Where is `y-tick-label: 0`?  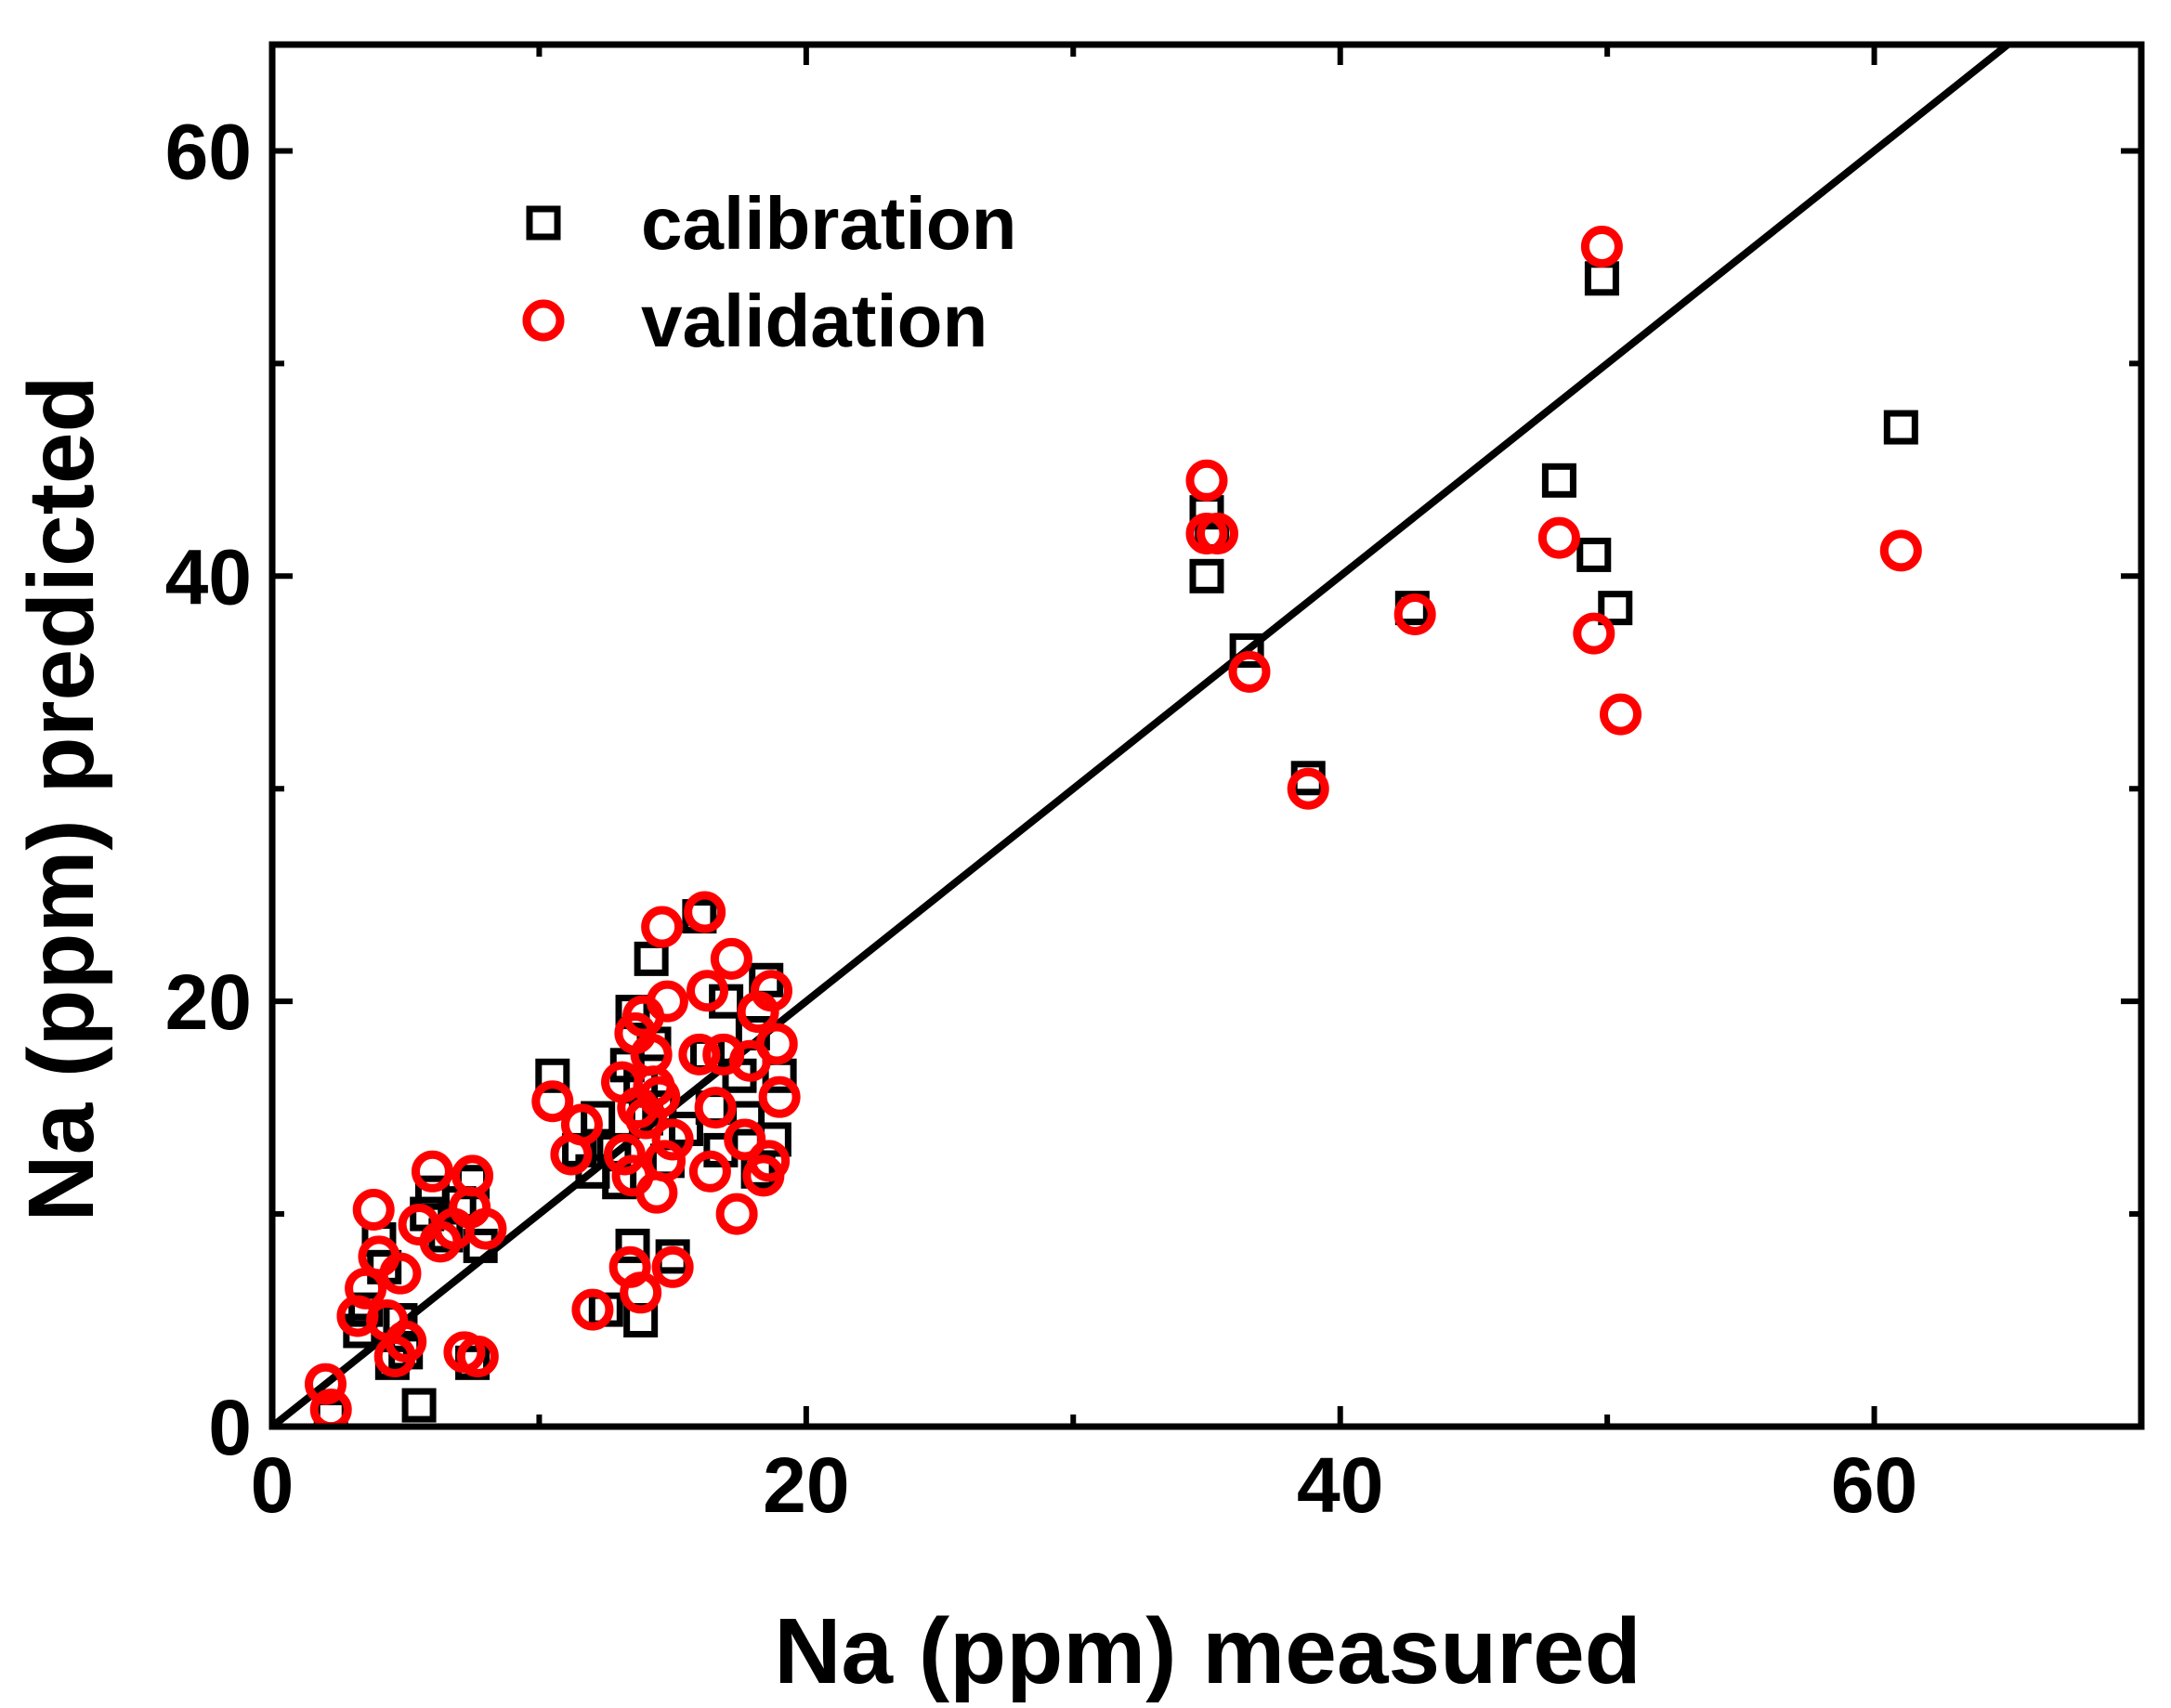 y-tick-label: 0 is located at coordinates (230, 1427).